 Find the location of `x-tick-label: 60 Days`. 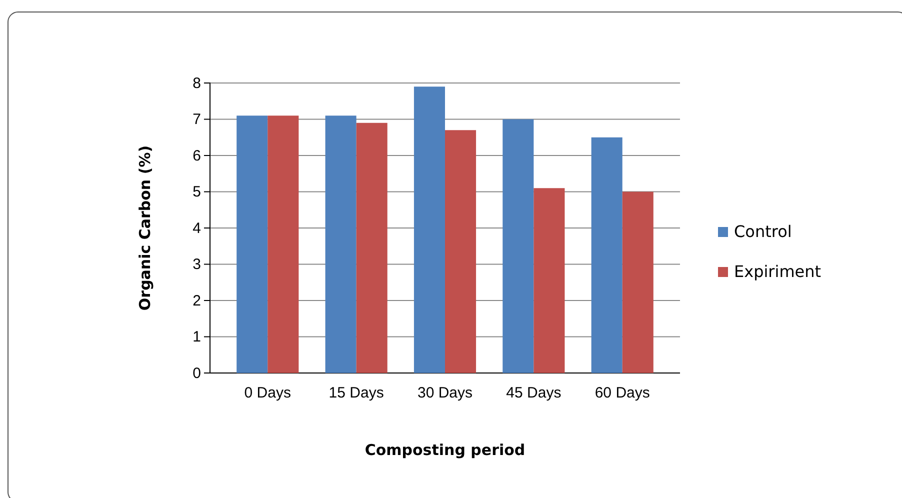

x-tick-label: 60 Days is located at coordinates (622, 393).